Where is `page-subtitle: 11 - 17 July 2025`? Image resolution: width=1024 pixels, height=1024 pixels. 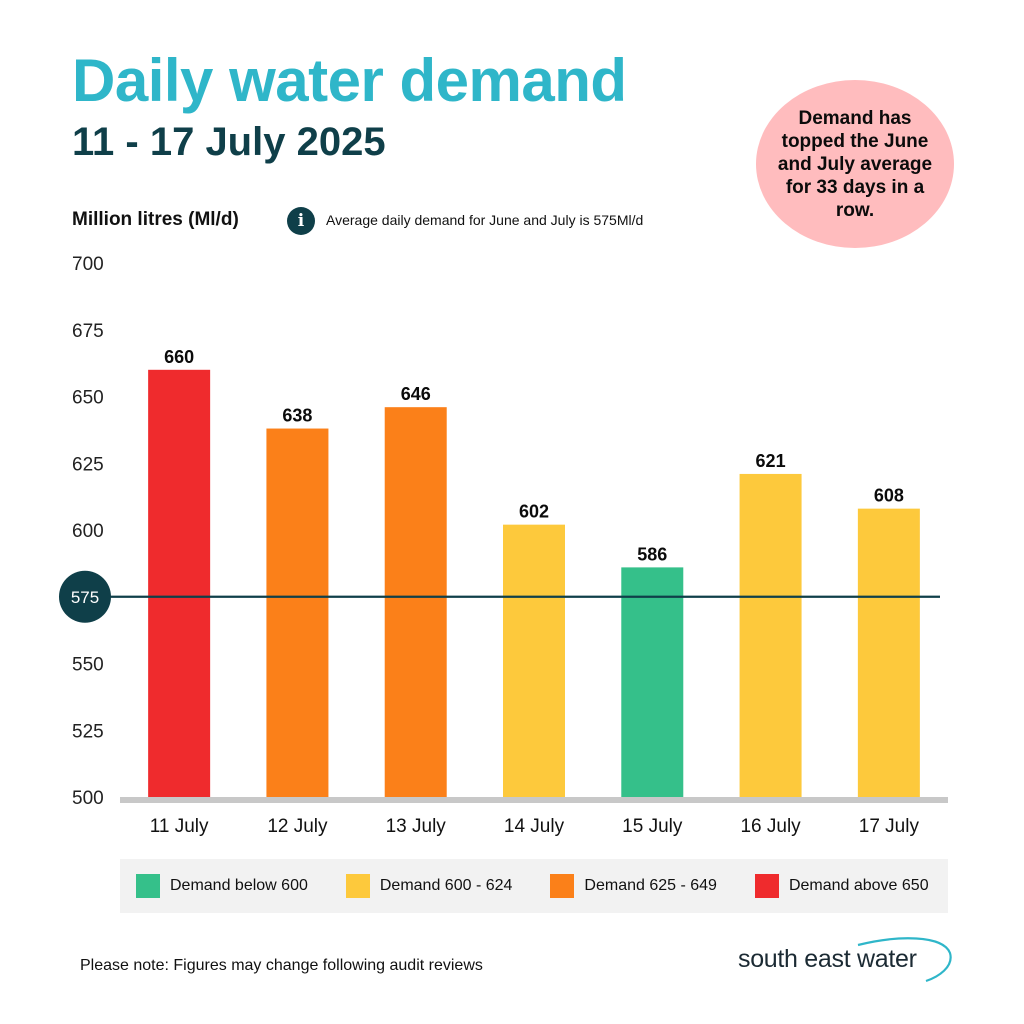 page-subtitle: 11 - 17 July 2025 is located at coordinates (229, 142).